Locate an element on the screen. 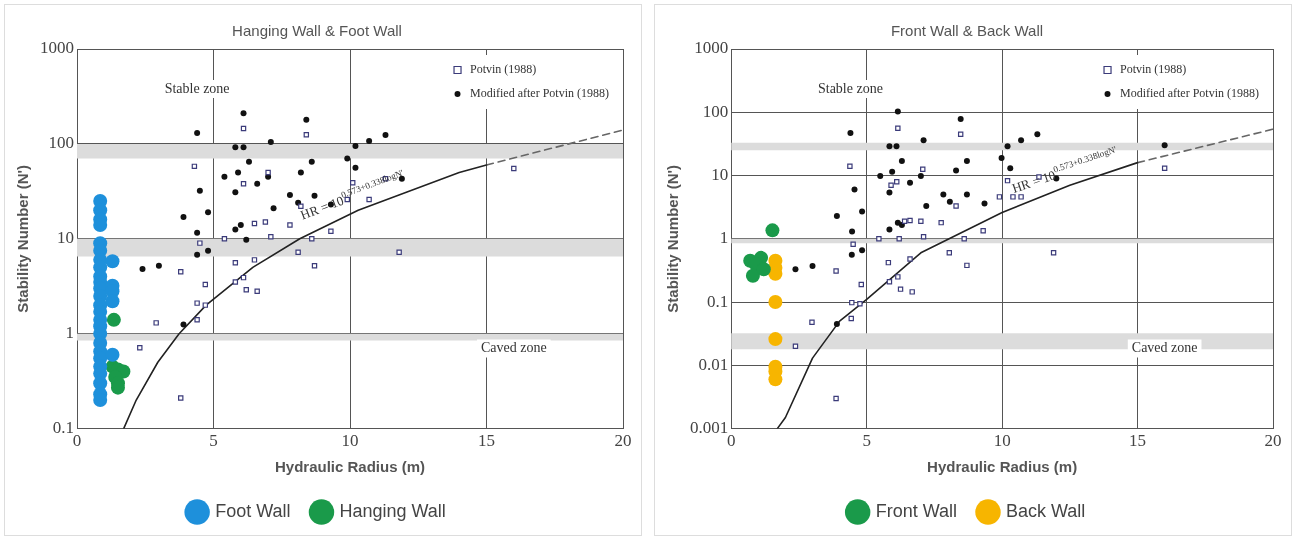  legend-label: Foot Wall is located at coordinates (253, 510).